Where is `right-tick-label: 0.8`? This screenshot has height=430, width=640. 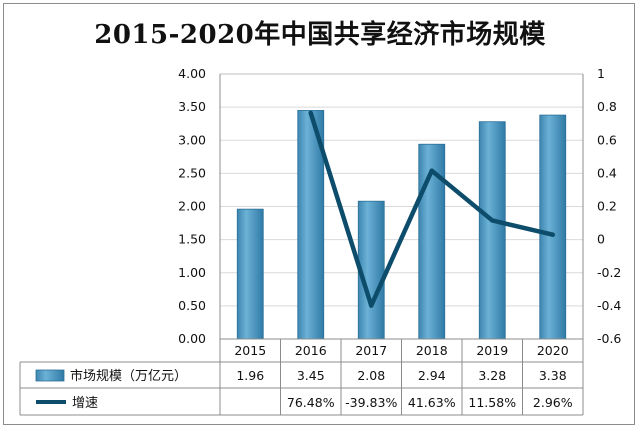 right-tick-label: 0.8 is located at coordinates (607, 106).